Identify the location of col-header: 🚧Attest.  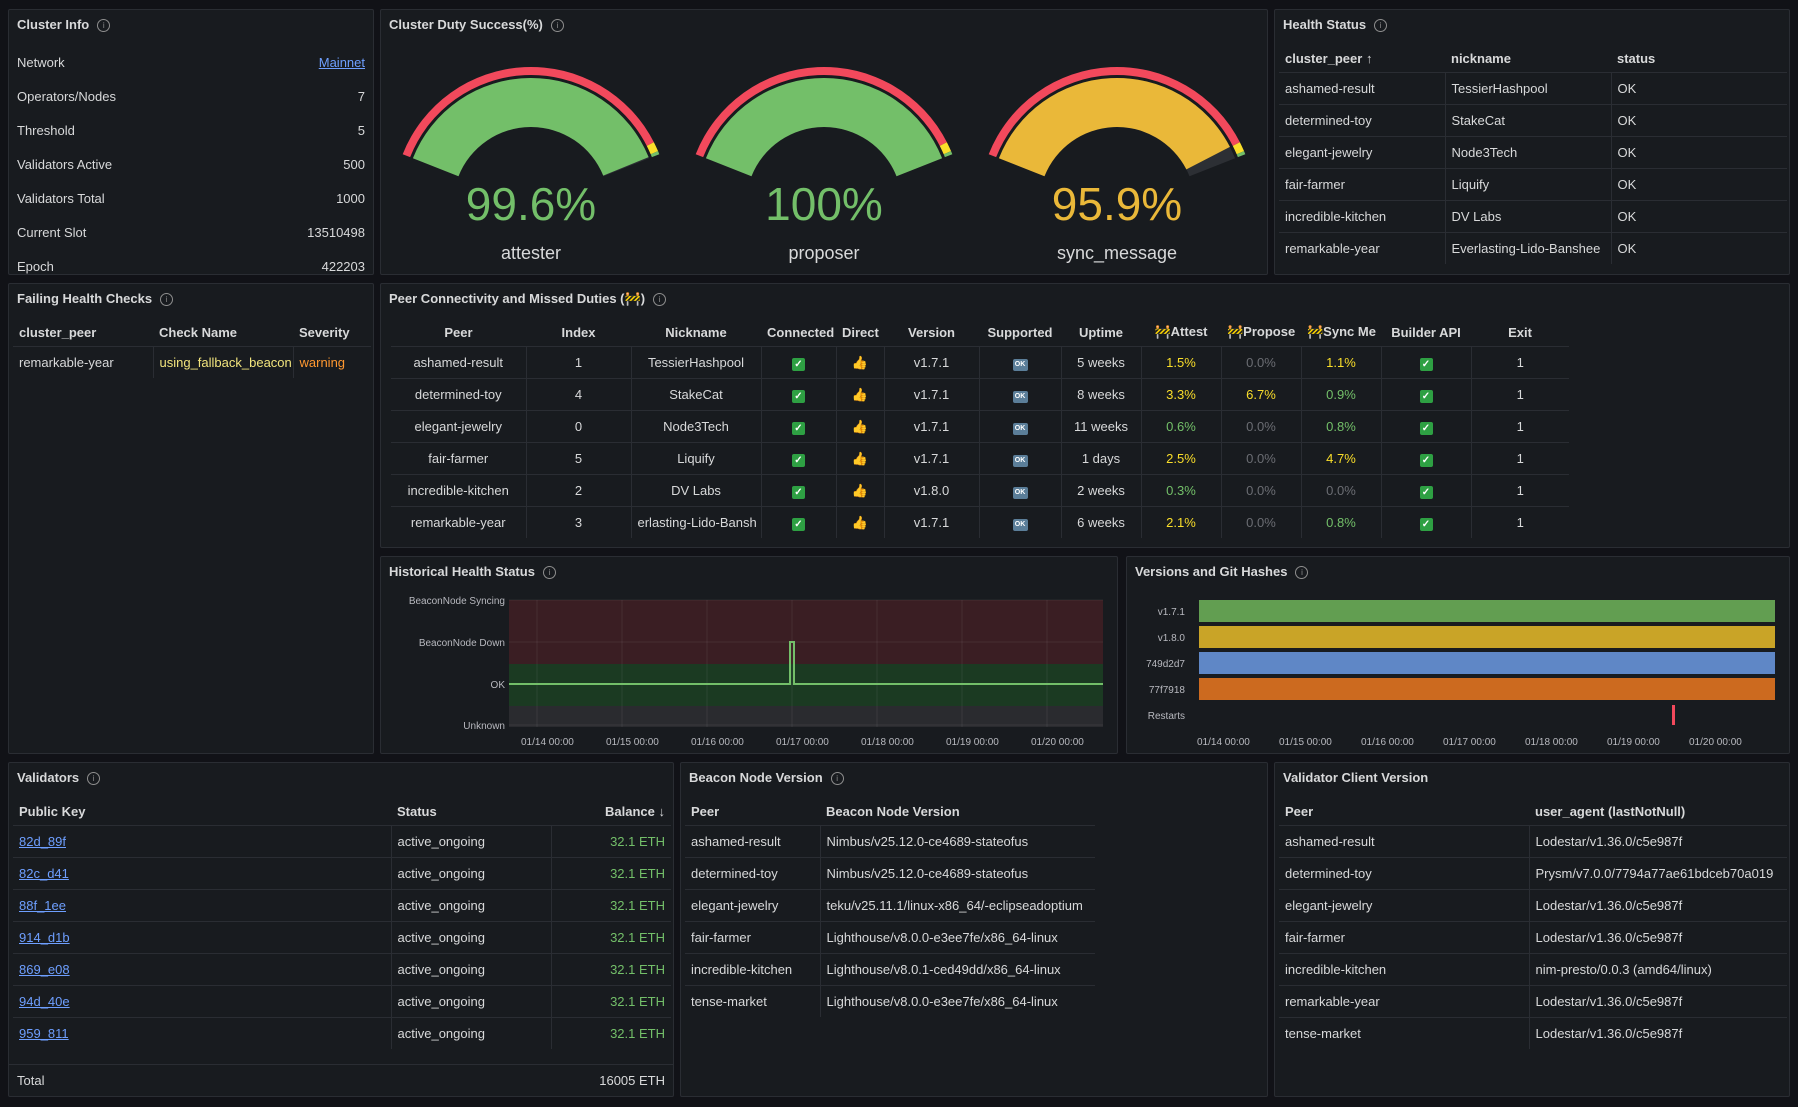
(1181, 331).